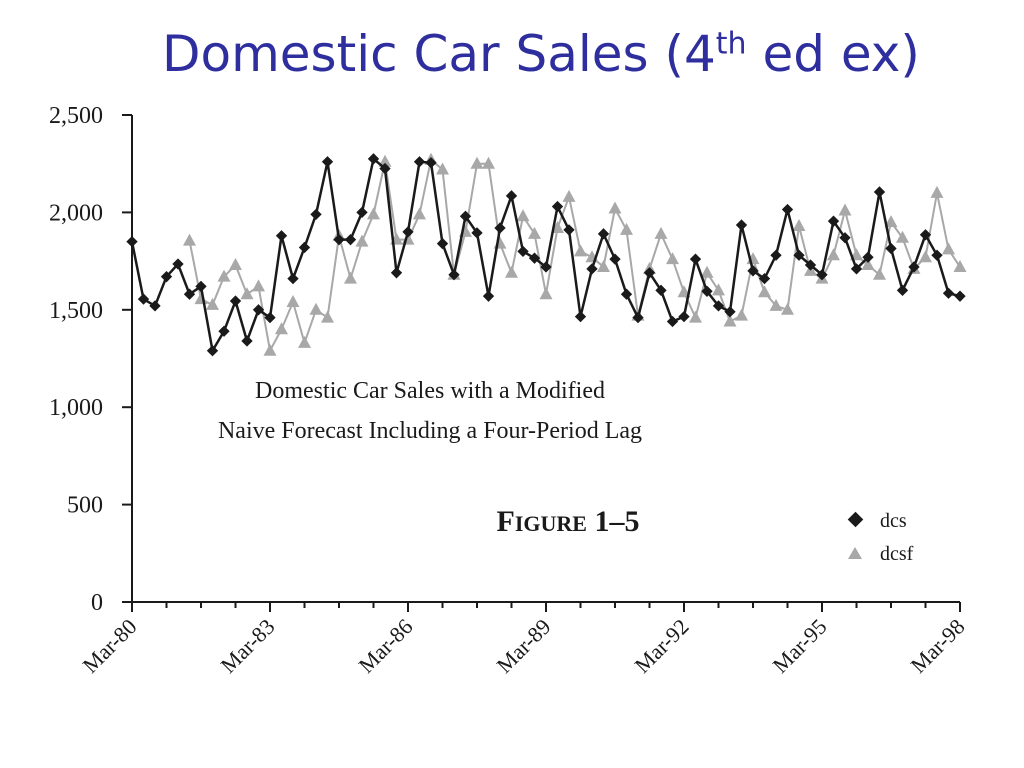  Describe the element at coordinates (76, 311) in the screenshot. I see `y-tick-label: 1,500` at that location.